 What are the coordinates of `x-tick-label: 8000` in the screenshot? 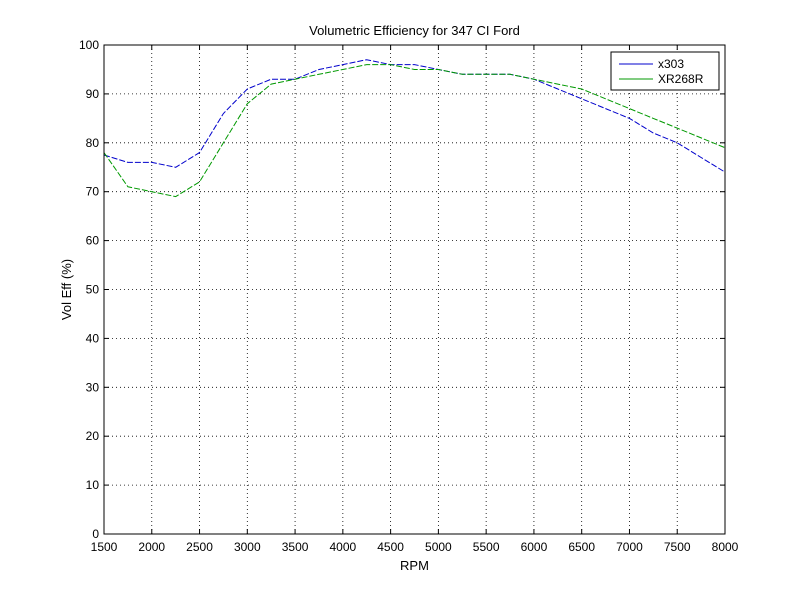 It's located at (725, 547).